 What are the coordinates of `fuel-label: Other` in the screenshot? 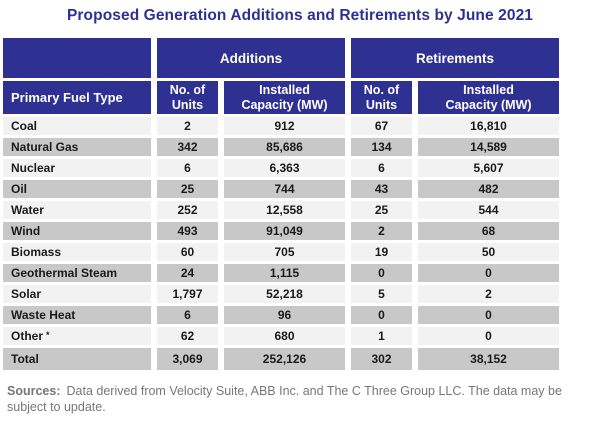 It's located at (27, 336).